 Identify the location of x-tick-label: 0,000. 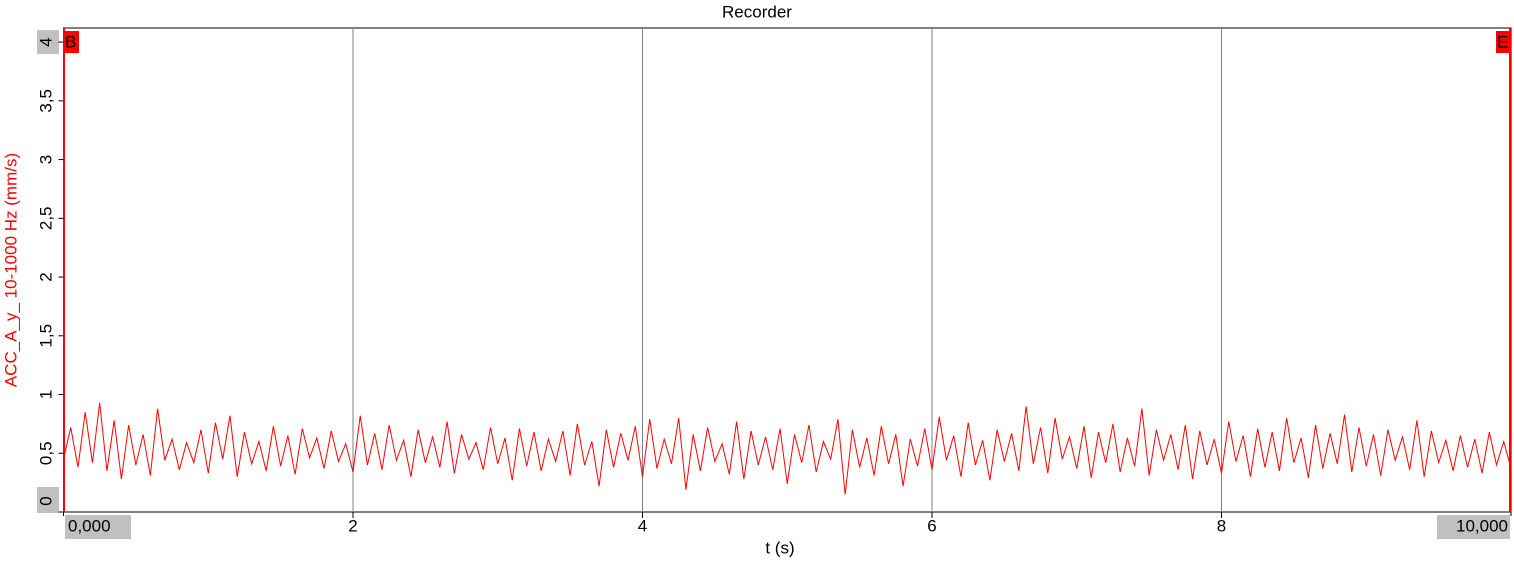
(89, 525).